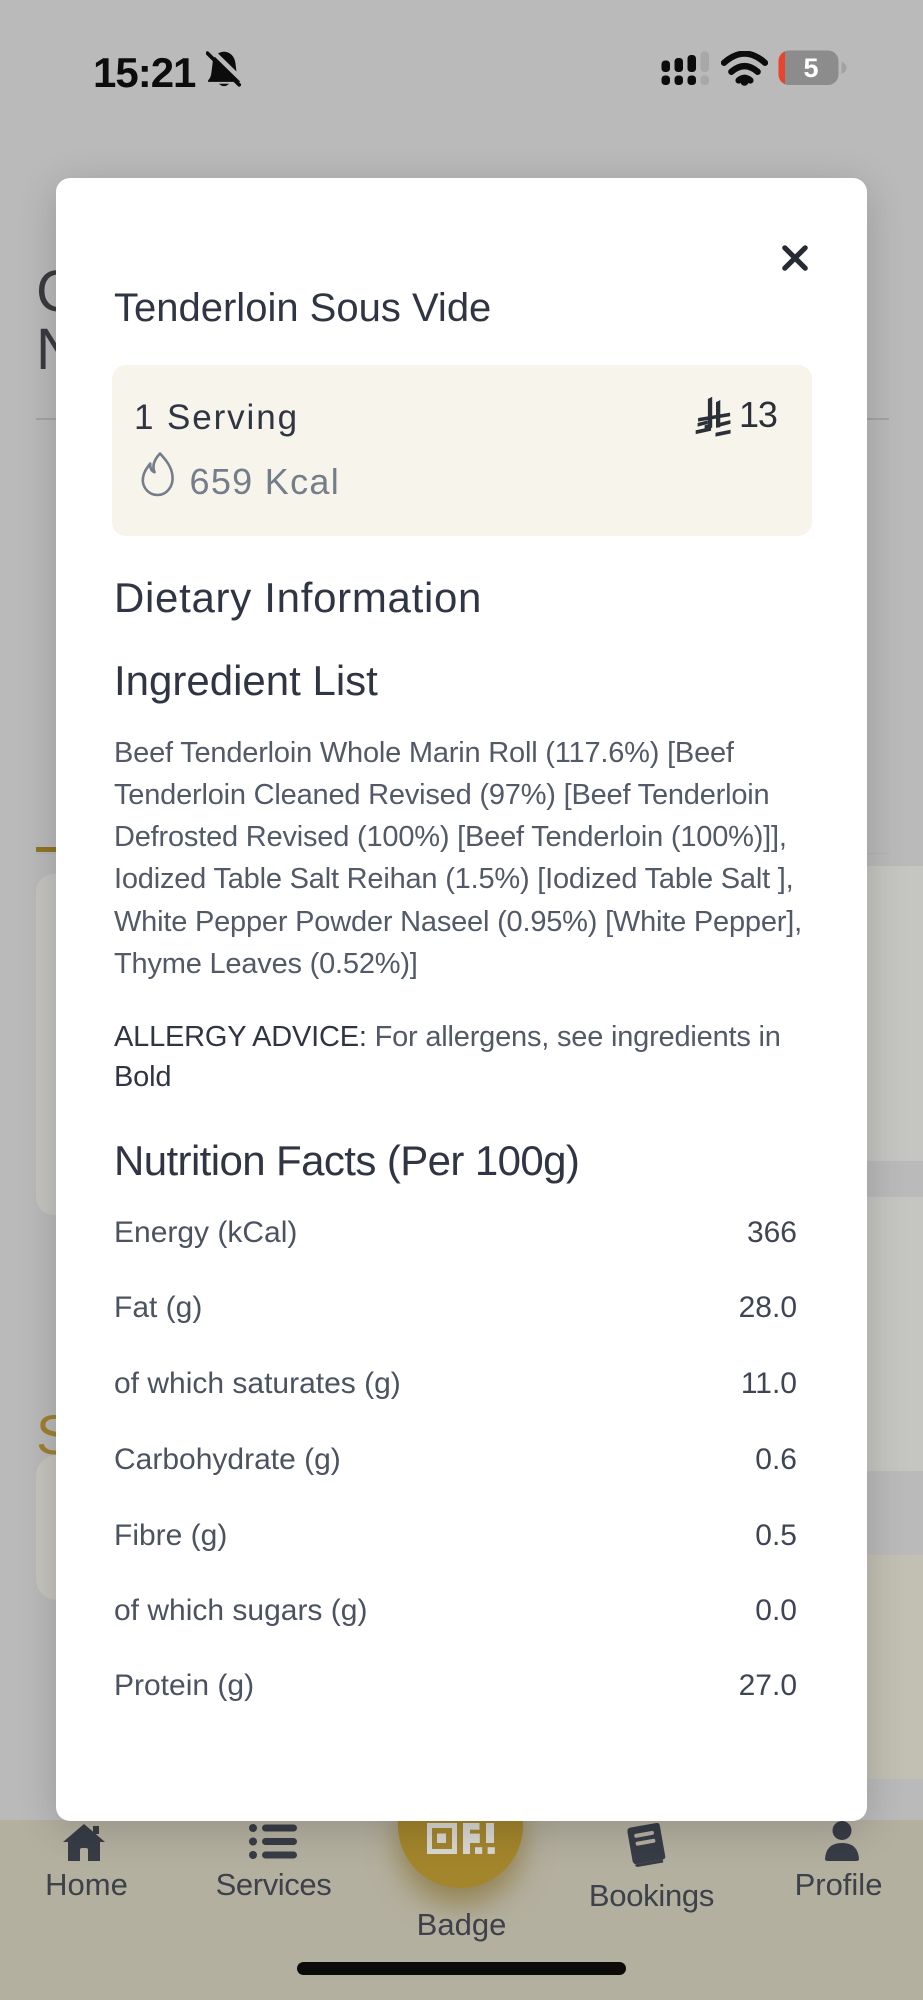 The image size is (923, 2000). Describe the element at coordinates (810, 68) in the screenshot. I see `svg-text: 5` at that location.